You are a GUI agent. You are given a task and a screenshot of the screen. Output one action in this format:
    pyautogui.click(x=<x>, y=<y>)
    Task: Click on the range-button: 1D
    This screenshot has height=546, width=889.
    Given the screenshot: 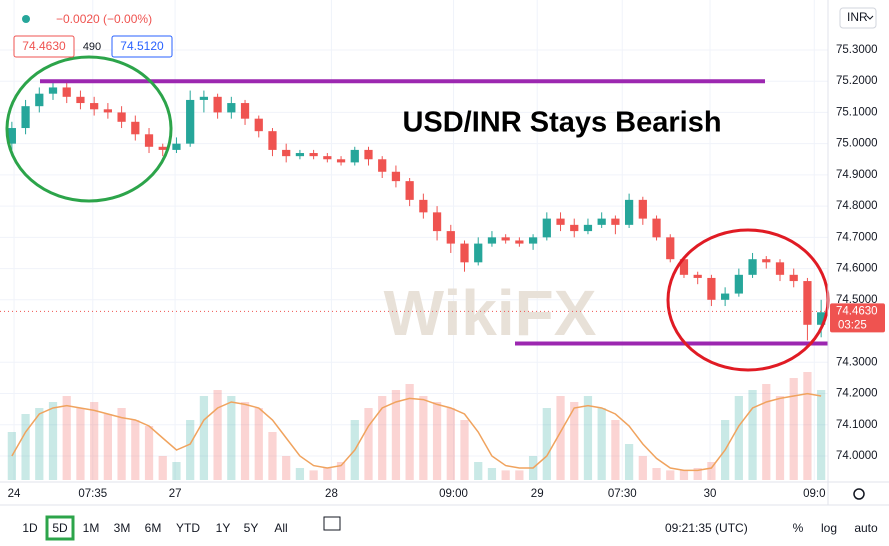 What is the action you would take?
    pyautogui.click(x=30, y=528)
    